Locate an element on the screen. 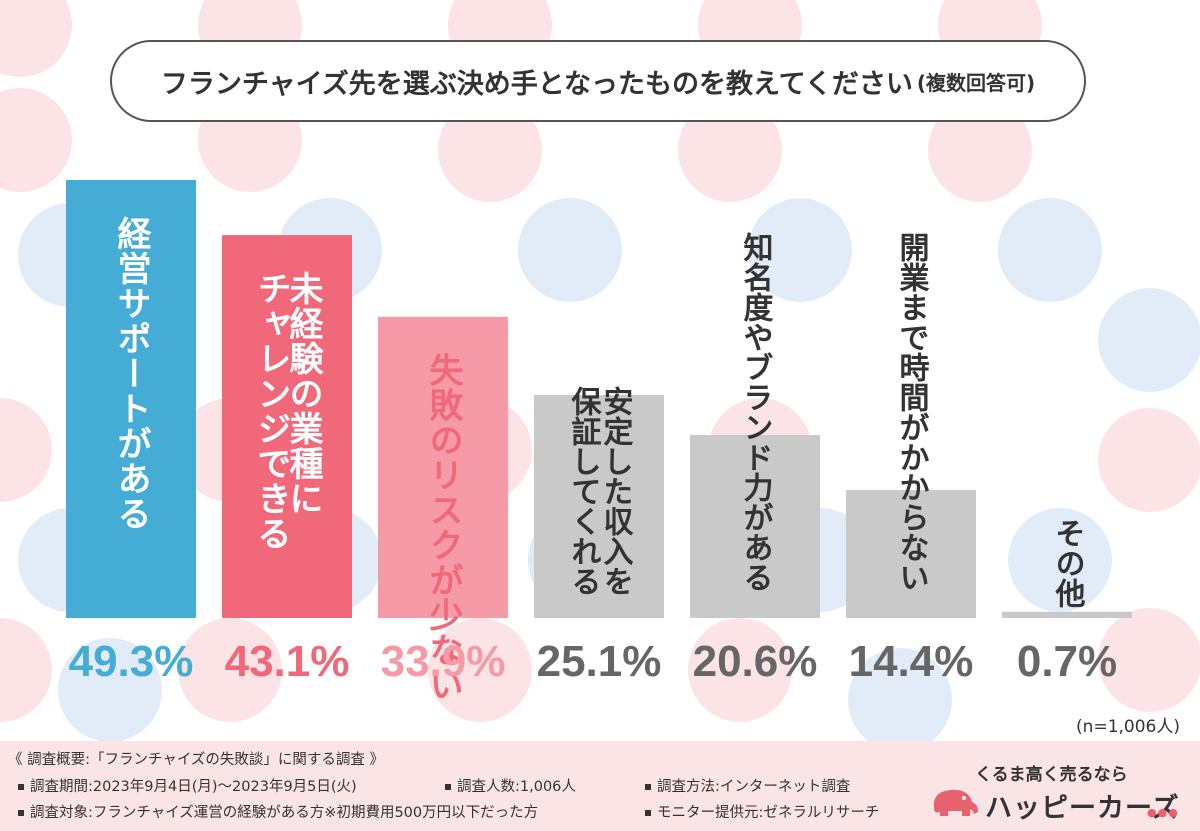 Image resolution: width=1200 pixels, height=831 pixels. bar-category-label: 安定した収入を is located at coordinates (616, 491).